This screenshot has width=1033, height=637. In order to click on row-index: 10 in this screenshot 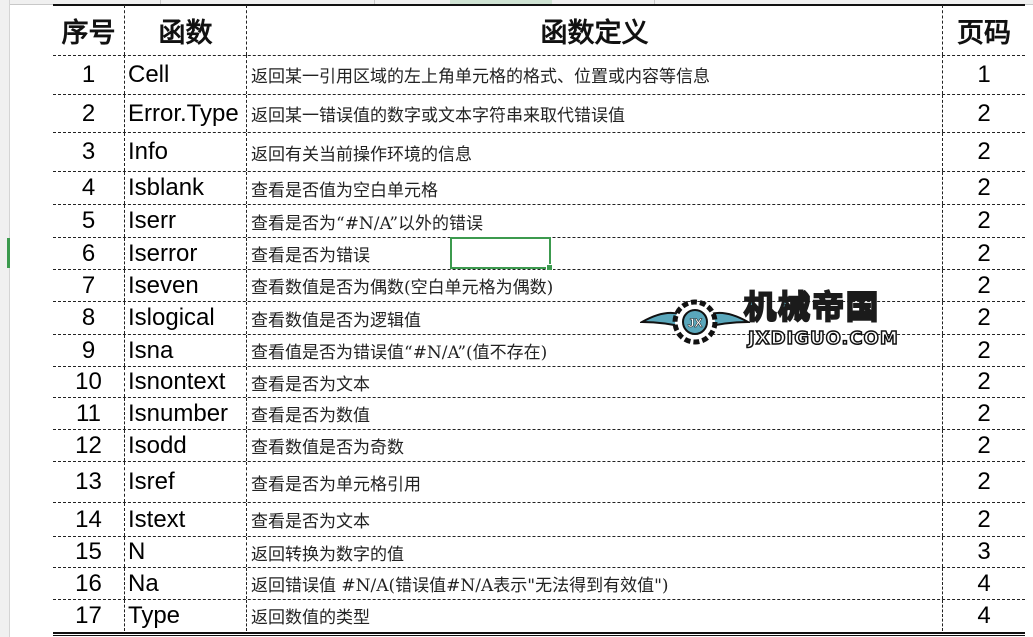, I will do `click(88, 381)`.